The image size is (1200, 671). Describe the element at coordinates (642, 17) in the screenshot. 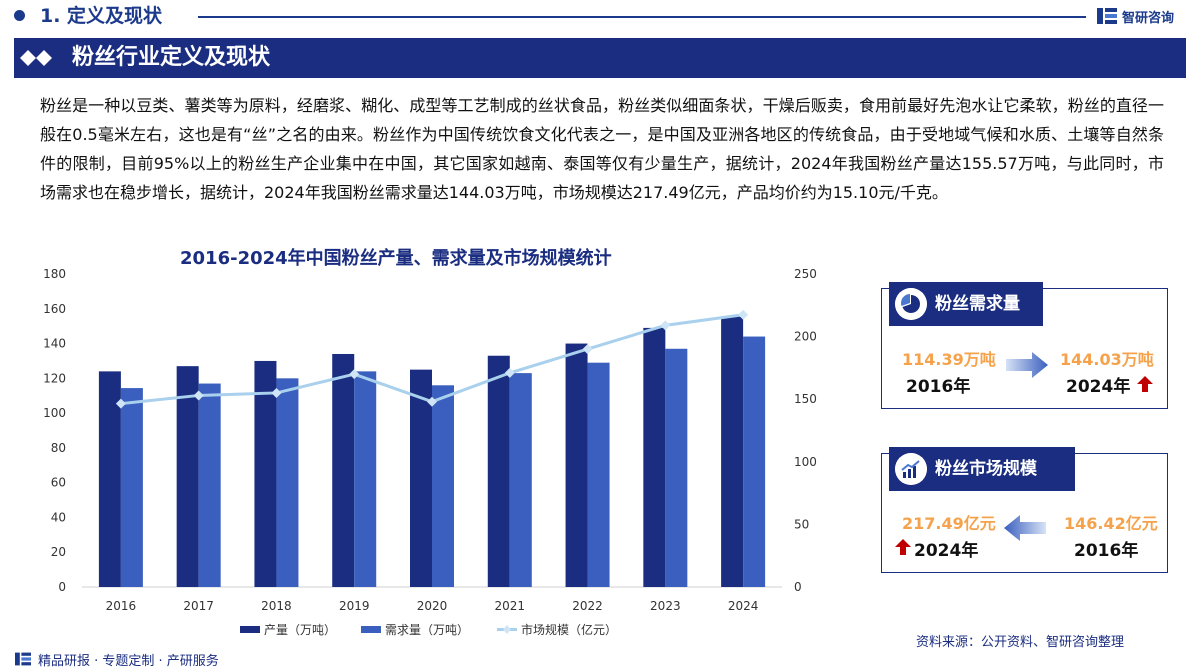

I see `header-divider` at that location.